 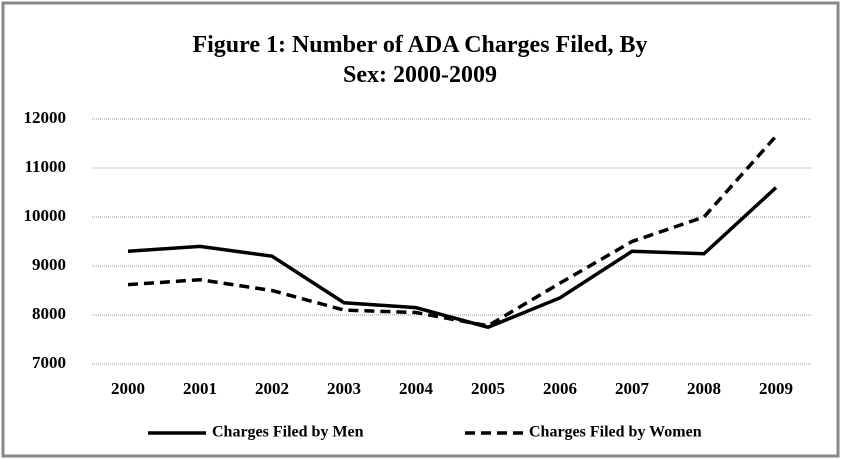 What do you see at coordinates (272, 388) in the screenshot?
I see `x-tick-label: 2002` at bounding box center [272, 388].